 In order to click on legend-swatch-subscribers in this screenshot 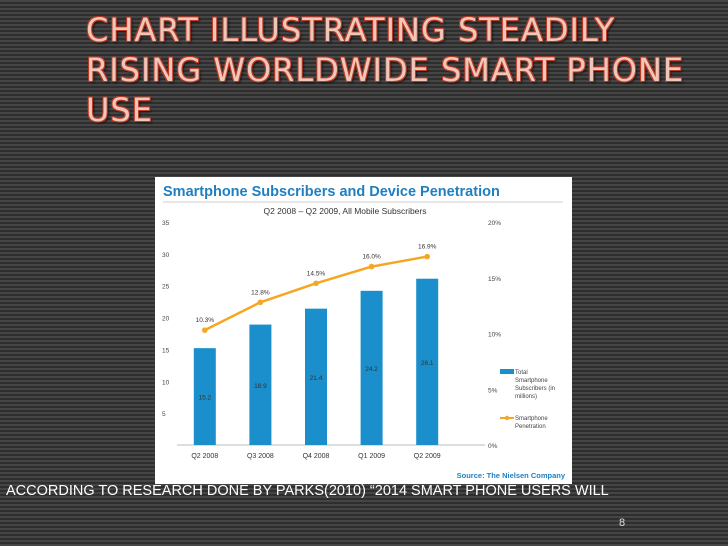, I will do `click(507, 371)`.